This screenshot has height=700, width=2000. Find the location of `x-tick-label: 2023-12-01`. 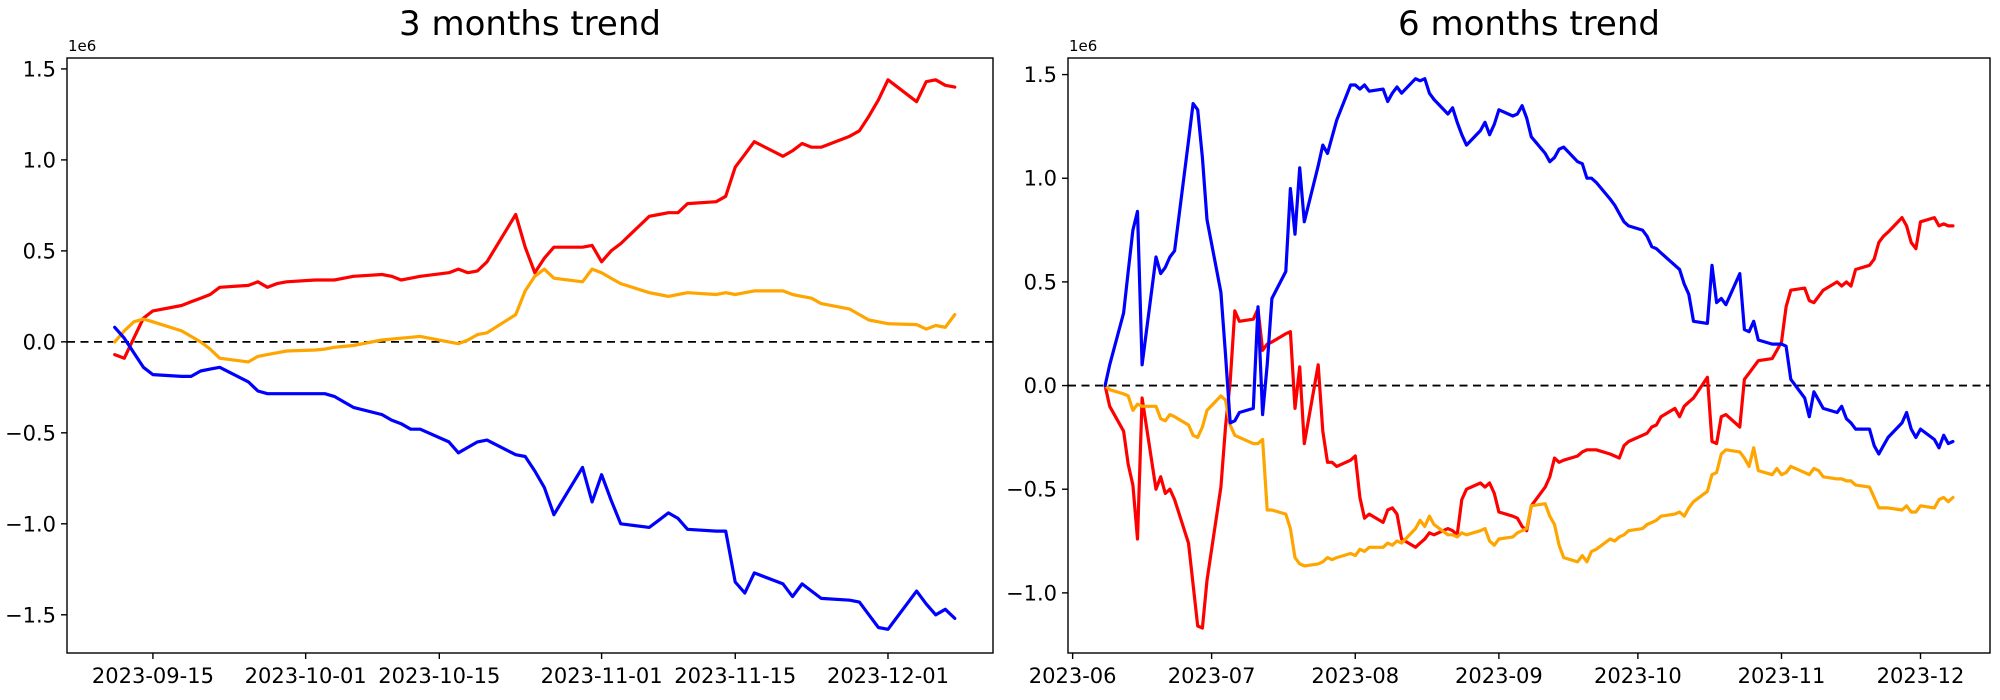

x-tick-label: 2023-12-01 is located at coordinates (888, 676).